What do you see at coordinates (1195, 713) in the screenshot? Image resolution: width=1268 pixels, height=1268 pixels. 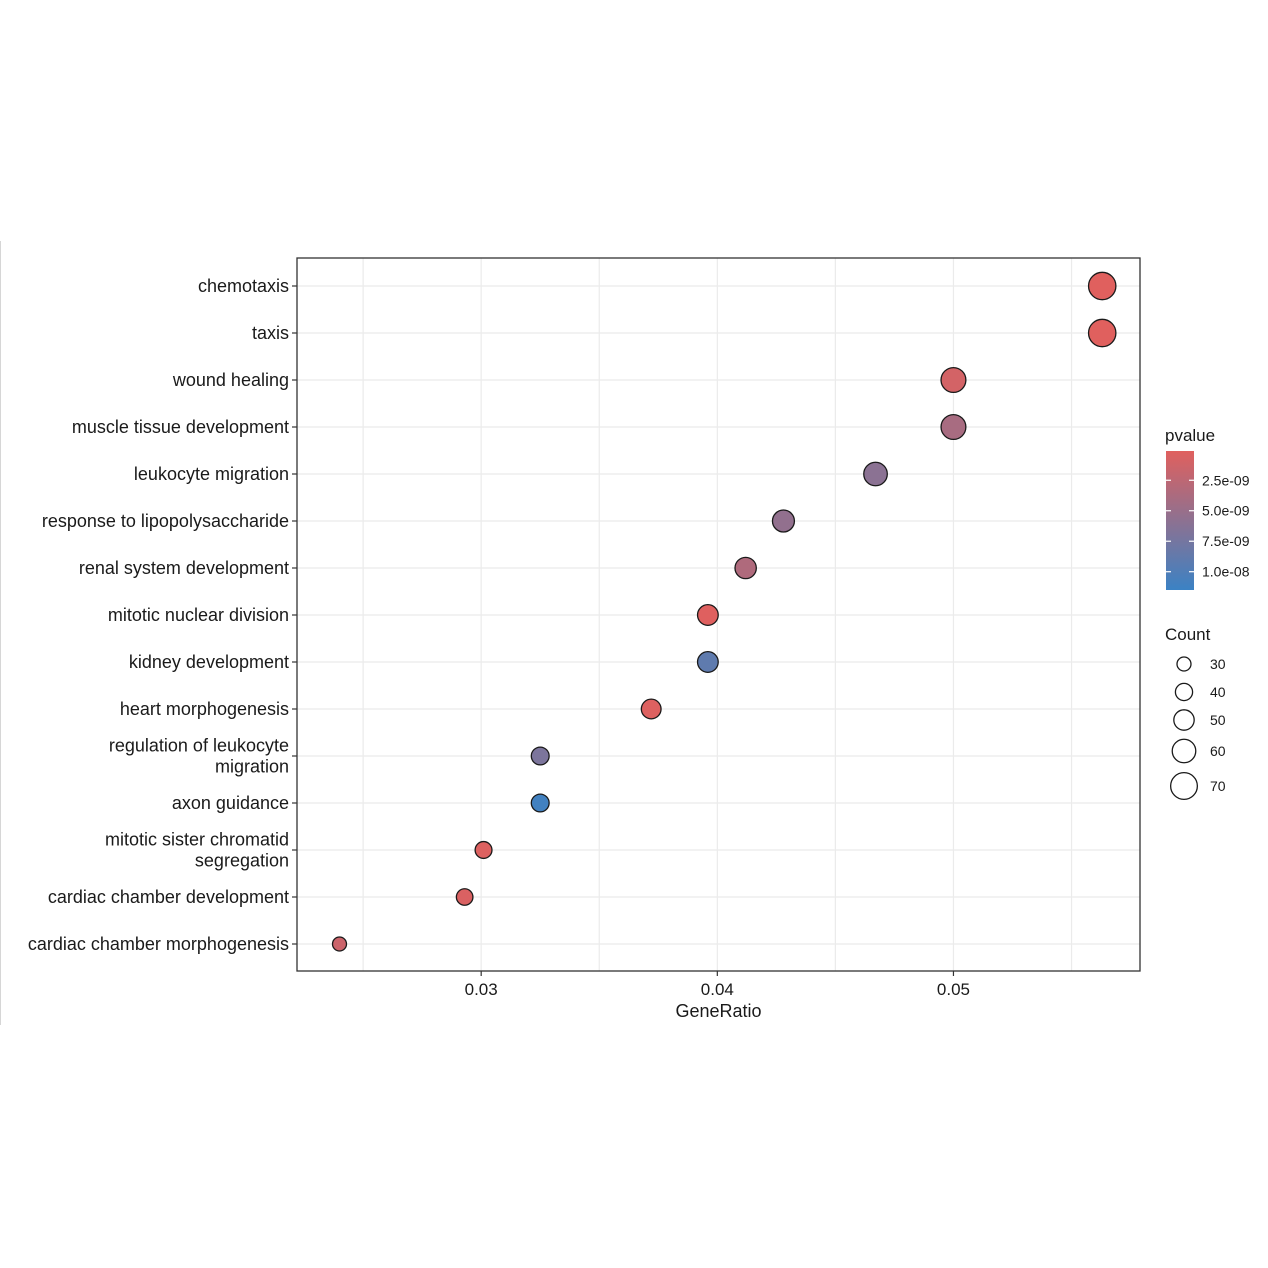 I see `count-legend: Count 30 40 50 60 70` at bounding box center [1195, 713].